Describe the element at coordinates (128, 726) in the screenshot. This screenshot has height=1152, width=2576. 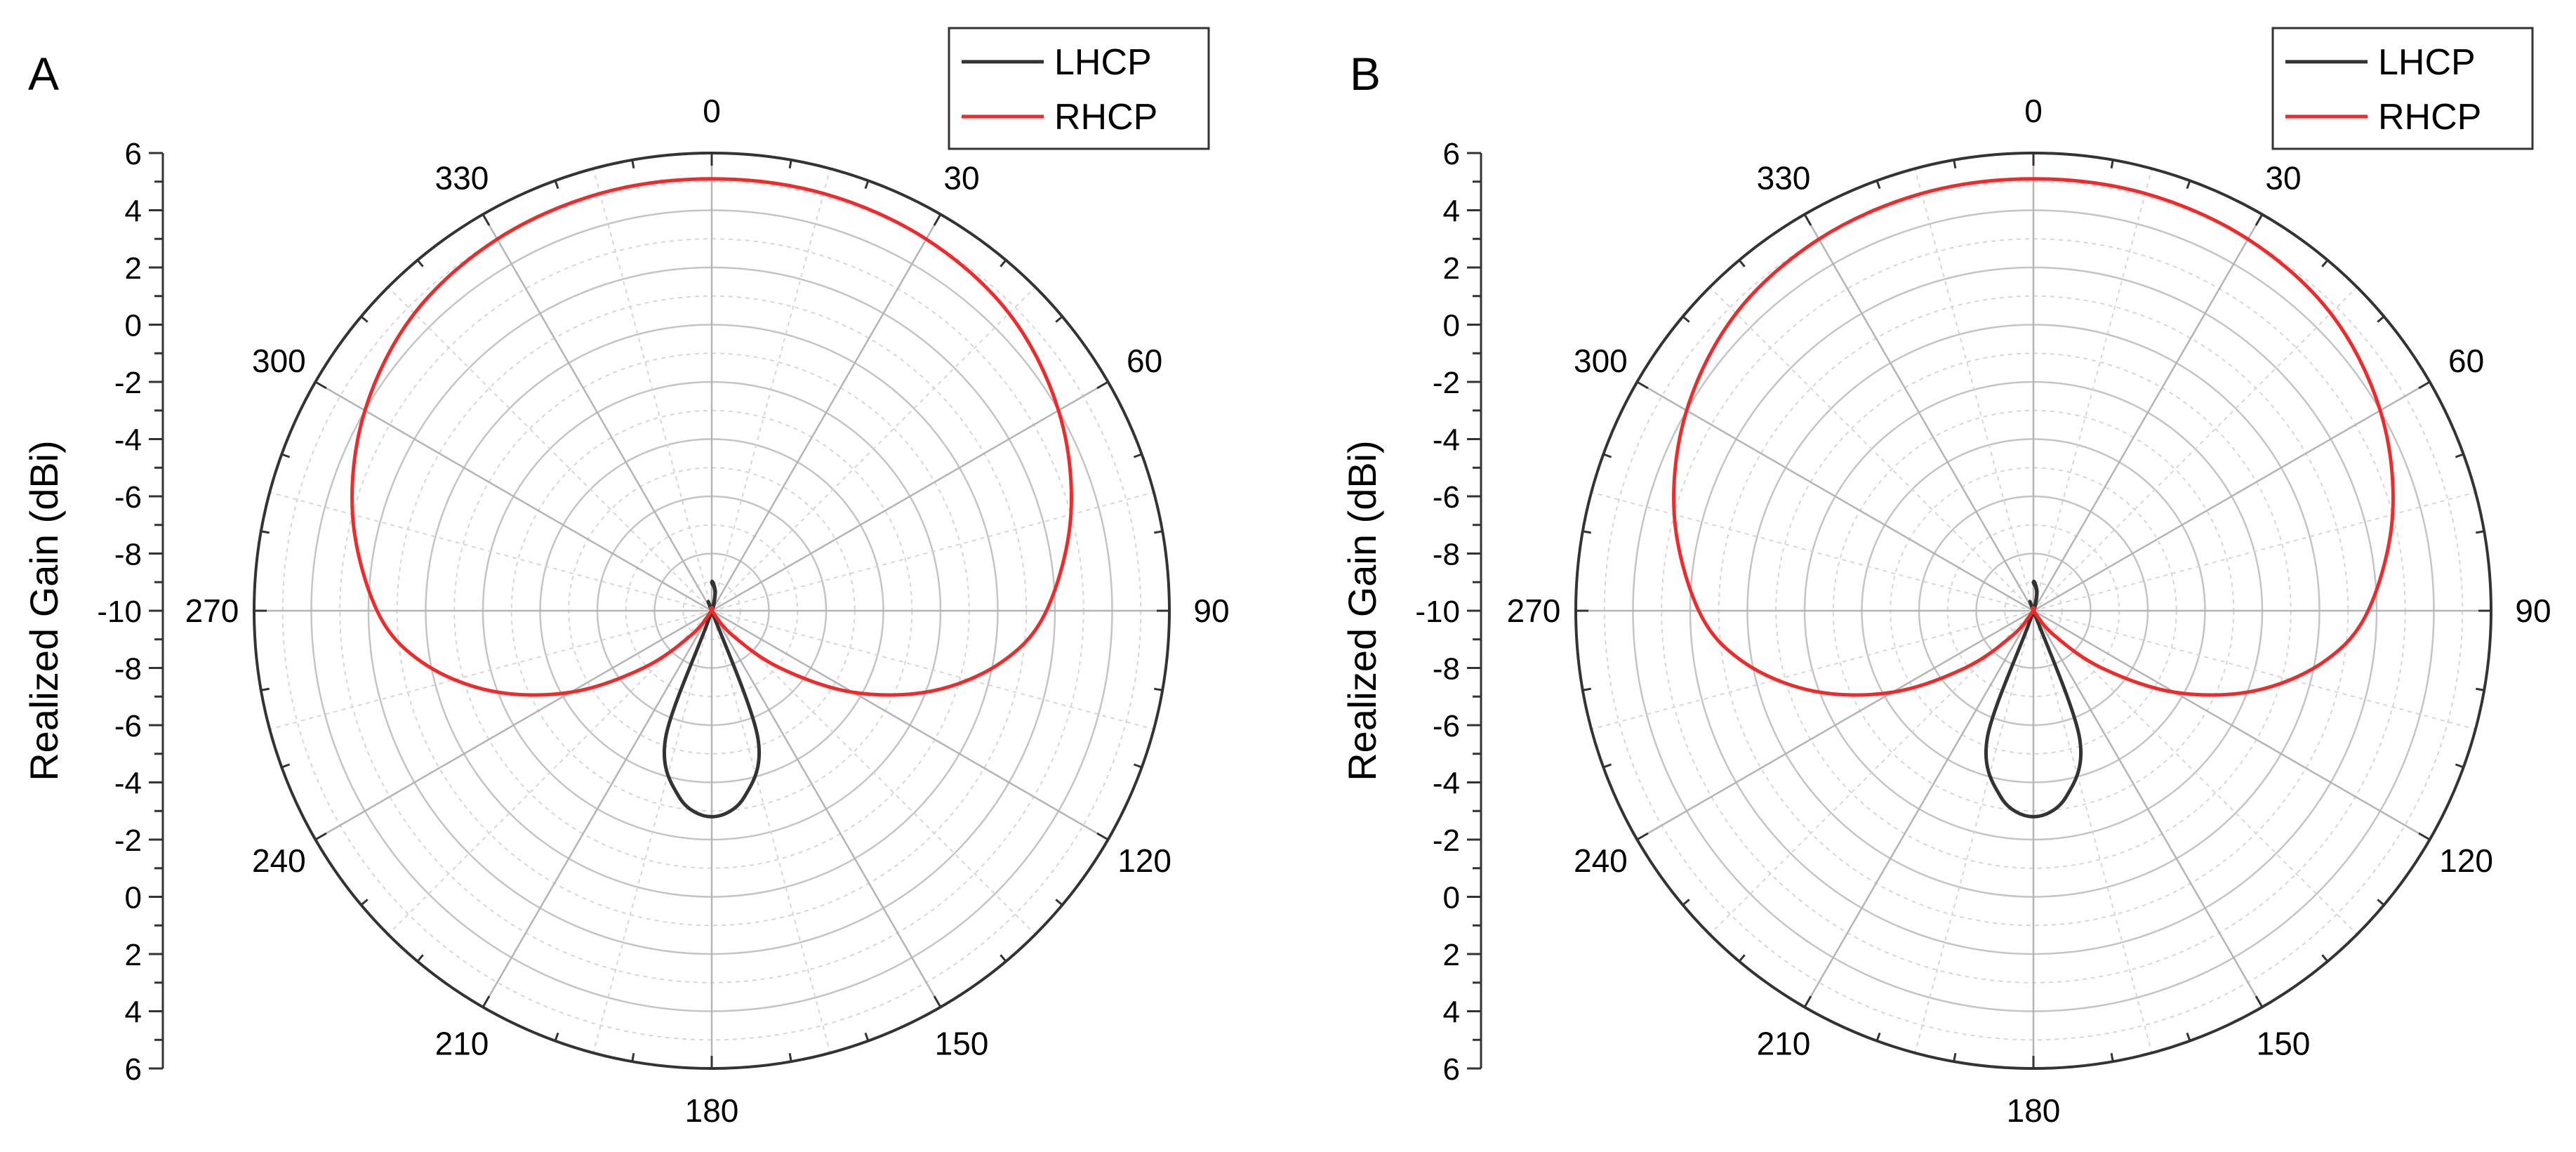
I see `radial-tick-label: -6` at that location.